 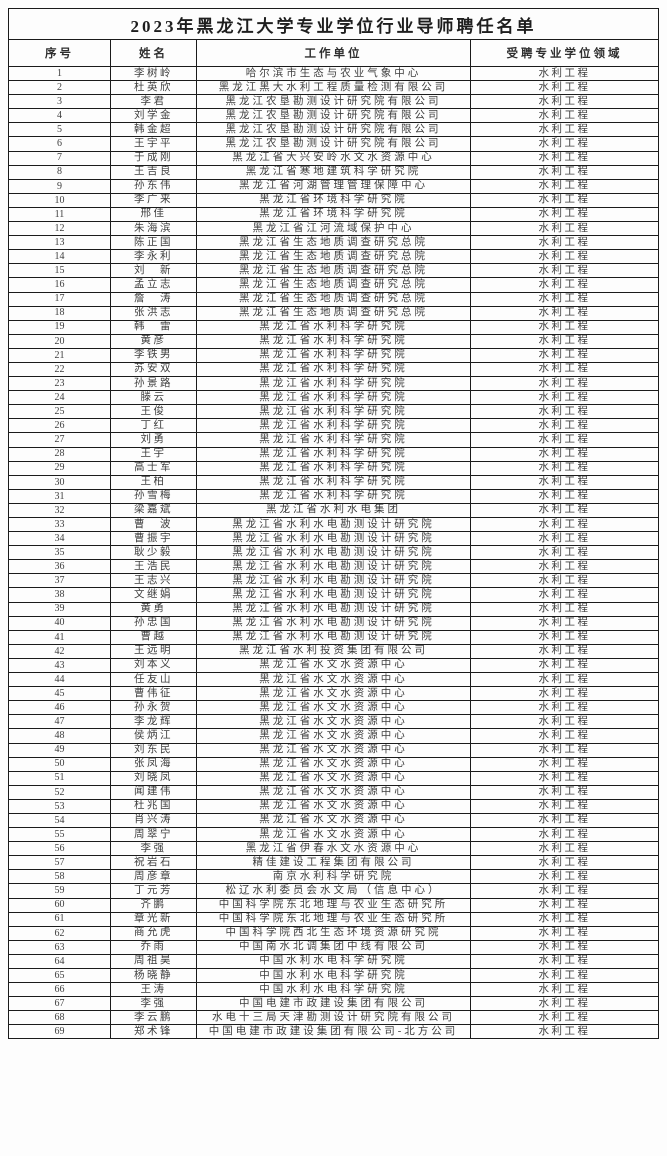 What do you see at coordinates (153, 849) in the screenshot?
I see `mentor-name: 李强` at bounding box center [153, 849].